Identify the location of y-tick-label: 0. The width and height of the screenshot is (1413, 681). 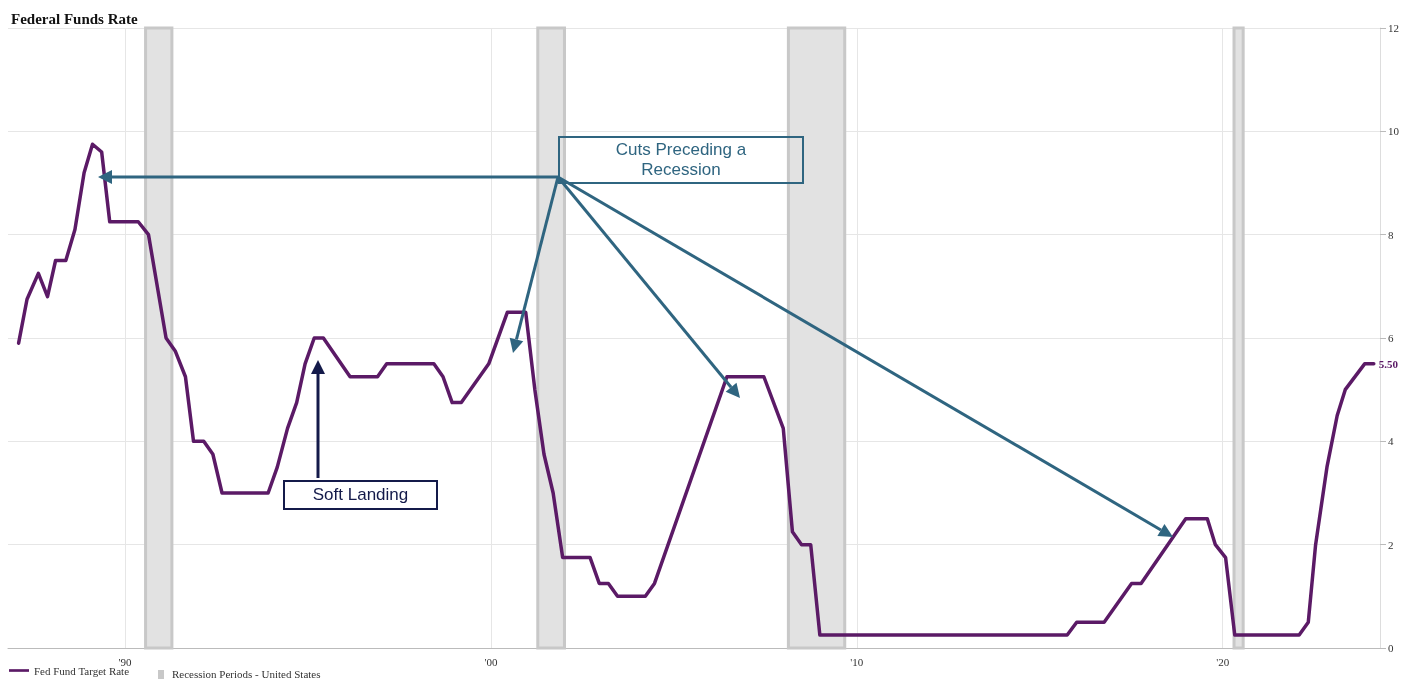
(1391, 648).